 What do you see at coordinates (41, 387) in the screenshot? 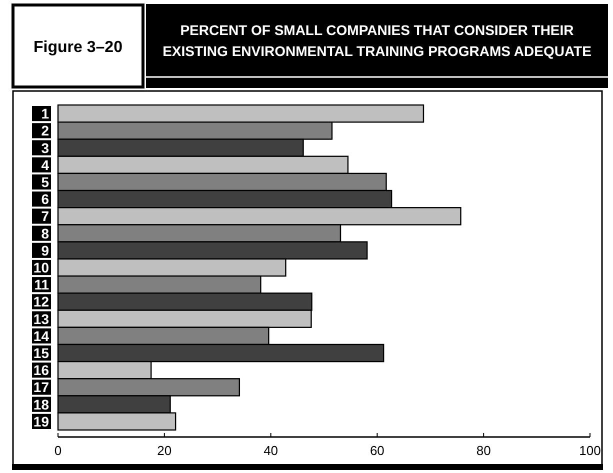
I see `y-tick-label: 17` at bounding box center [41, 387].